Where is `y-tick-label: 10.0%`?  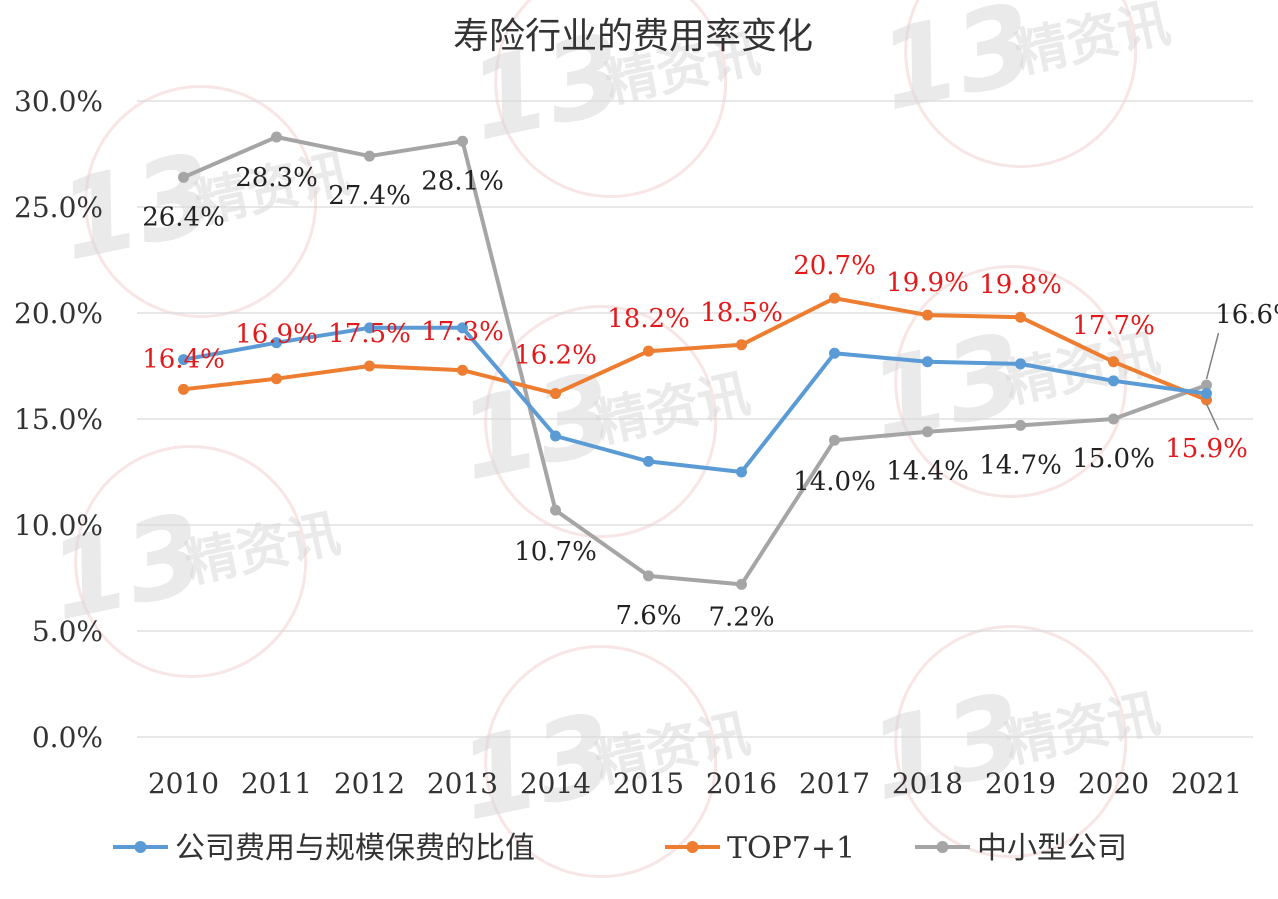
y-tick-label: 10.0% is located at coordinates (58, 525).